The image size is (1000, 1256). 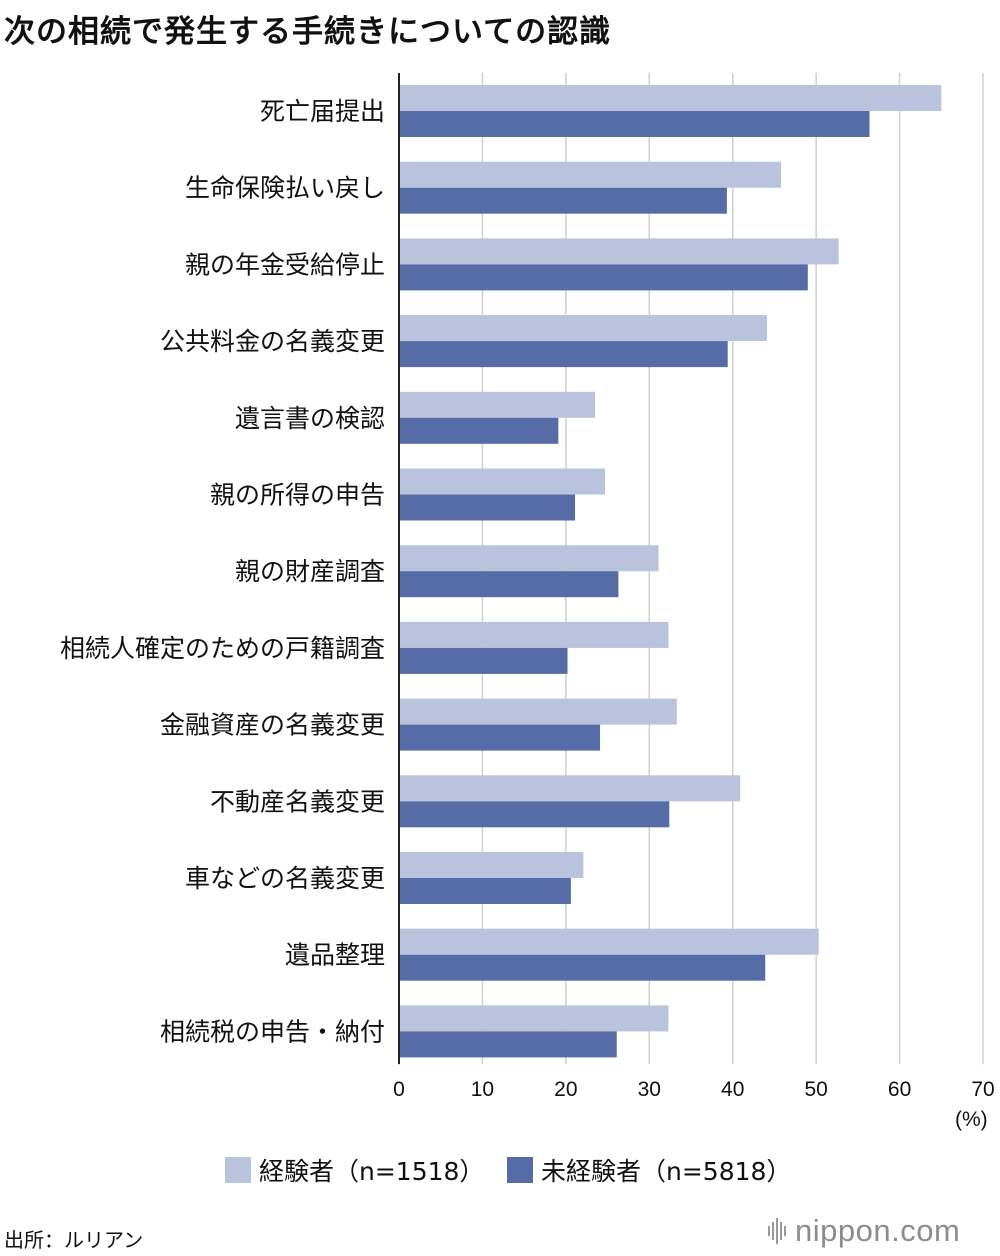 What do you see at coordinates (272, 1031) in the screenshot?
I see `category-label: 相続税の申告・納付` at bounding box center [272, 1031].